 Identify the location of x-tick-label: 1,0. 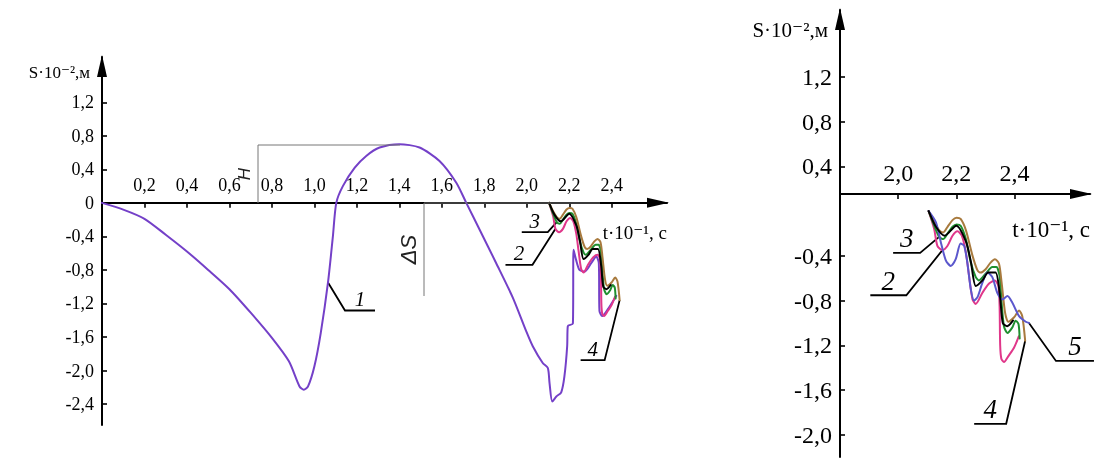
(314, 184).